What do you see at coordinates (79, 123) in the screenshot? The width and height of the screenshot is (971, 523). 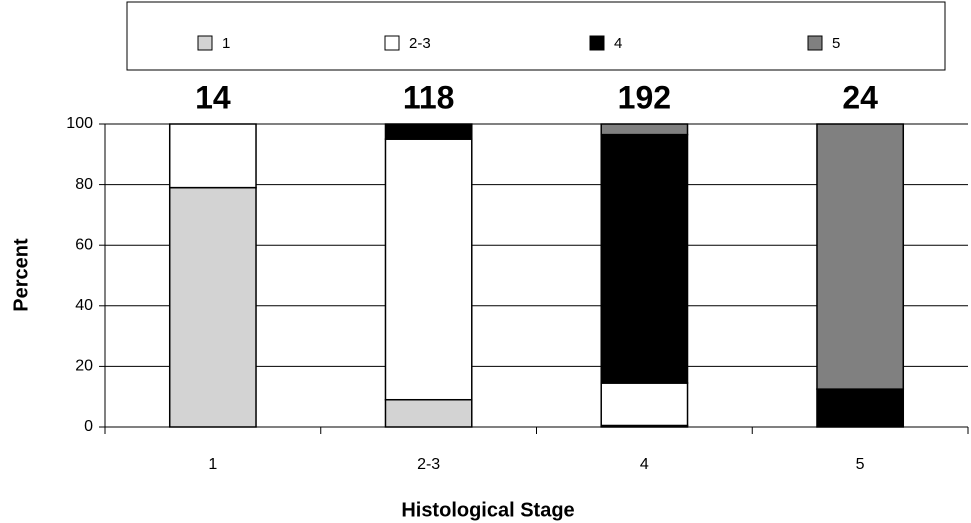 I see `y-tick-label: 100` at bounding box center [79, 123].